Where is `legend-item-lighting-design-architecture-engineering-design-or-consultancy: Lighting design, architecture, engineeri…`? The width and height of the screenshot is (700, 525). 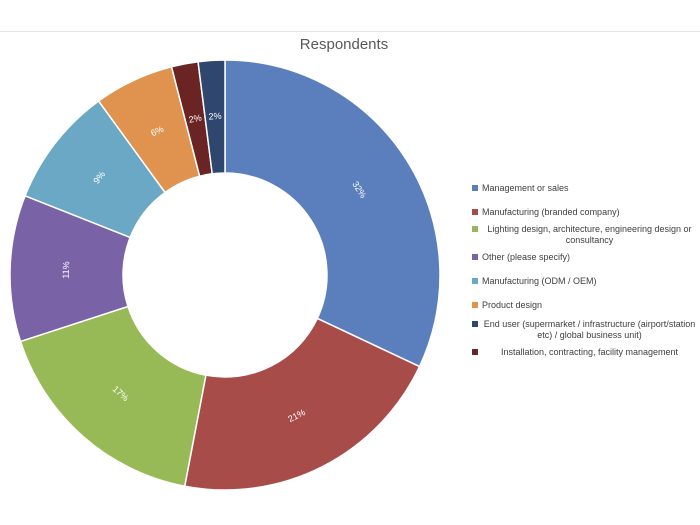 legend-item-lighting-design-architecture-engineering-design-or-consultancy: Lighting design, architecture, engineeri… is located at coordinates (584, 235).